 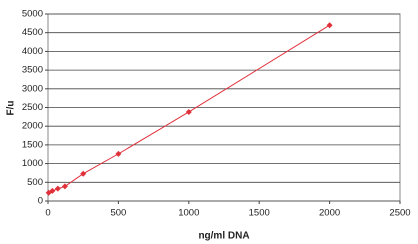 What do you see at coordinates (32, 32) in the screenshot?
I see `y-tick-label: 4500` at bounding box center [32, 32].